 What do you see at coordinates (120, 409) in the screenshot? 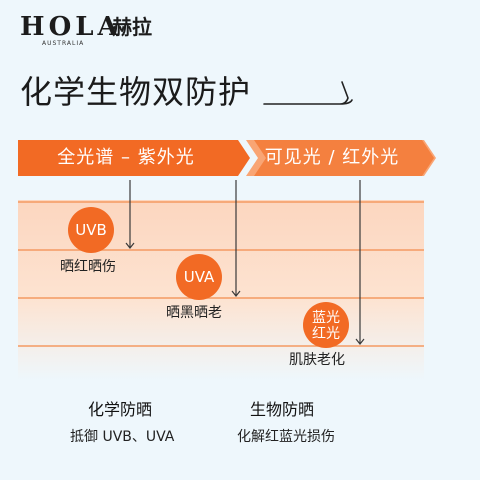
I see `chemical-protection-title: 化学防晒` at bounding box center [120, 409].